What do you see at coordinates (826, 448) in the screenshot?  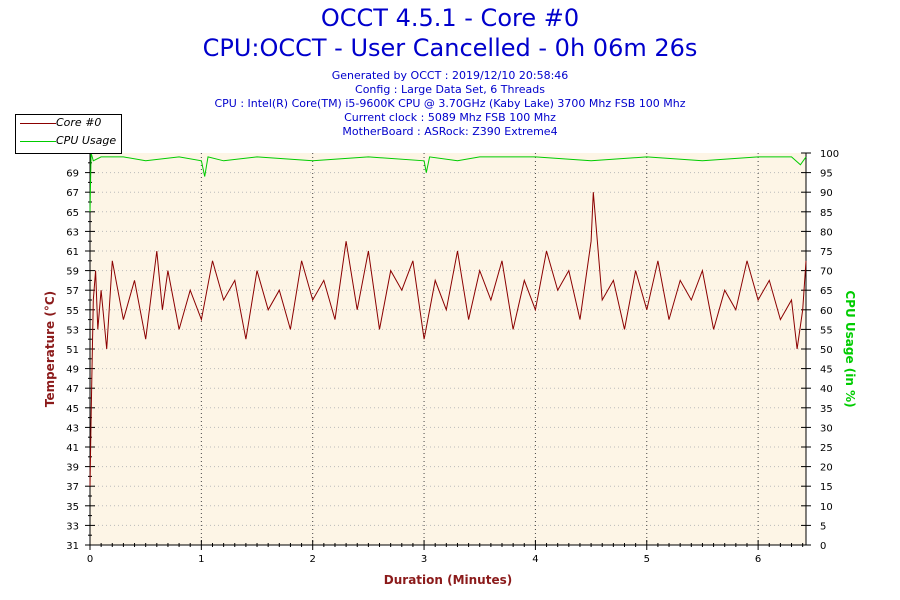 I see `y2-tick-label: 25` at bounding box center [826, 448].